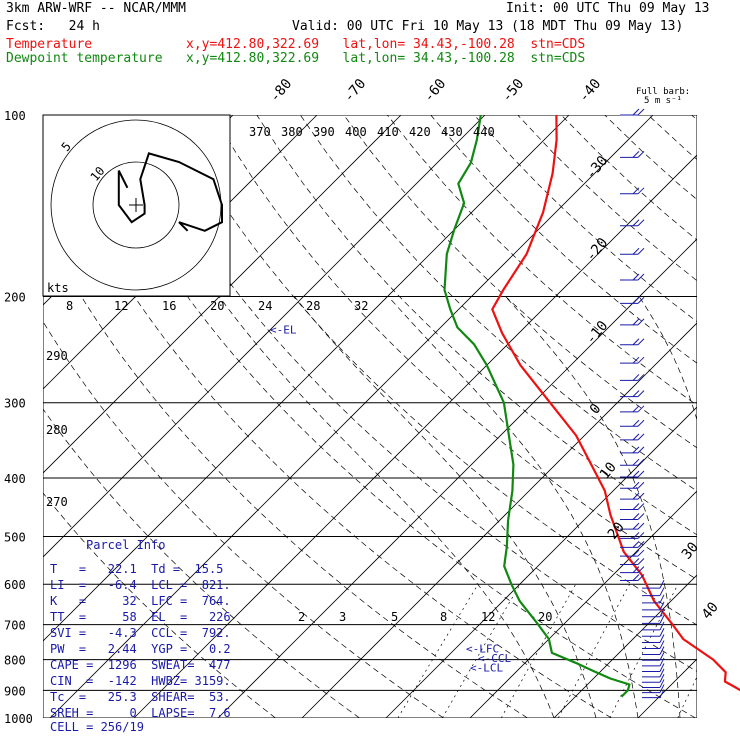 The width and height of the screenshot is (740, 740). Describe the element at coordinates (121, 306) in the screenshot. I see `speed-label: 12` at that location.